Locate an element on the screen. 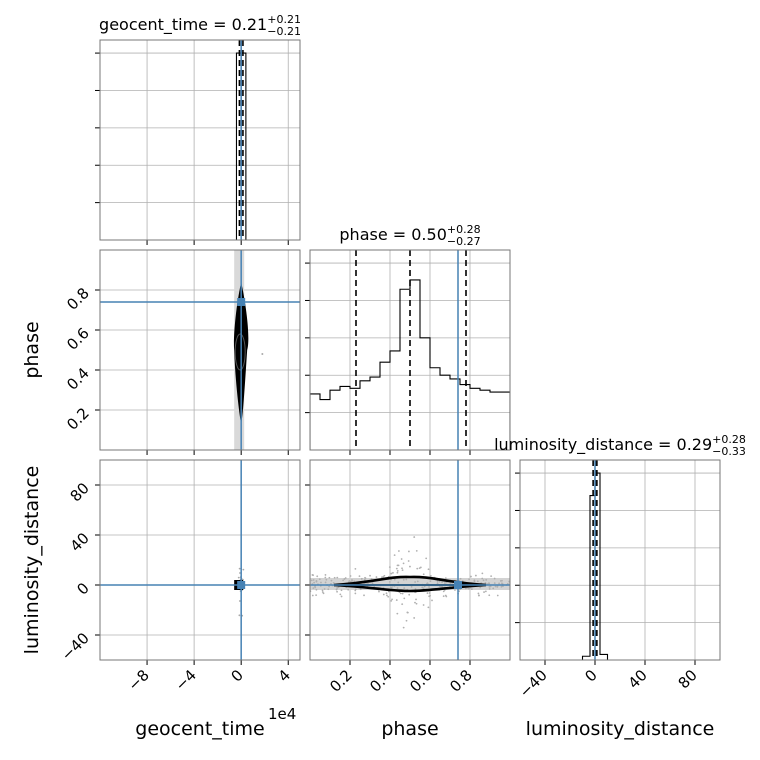 The image size is (760, 760). x-tick-label: −40 is located at coordinates (533, 683).